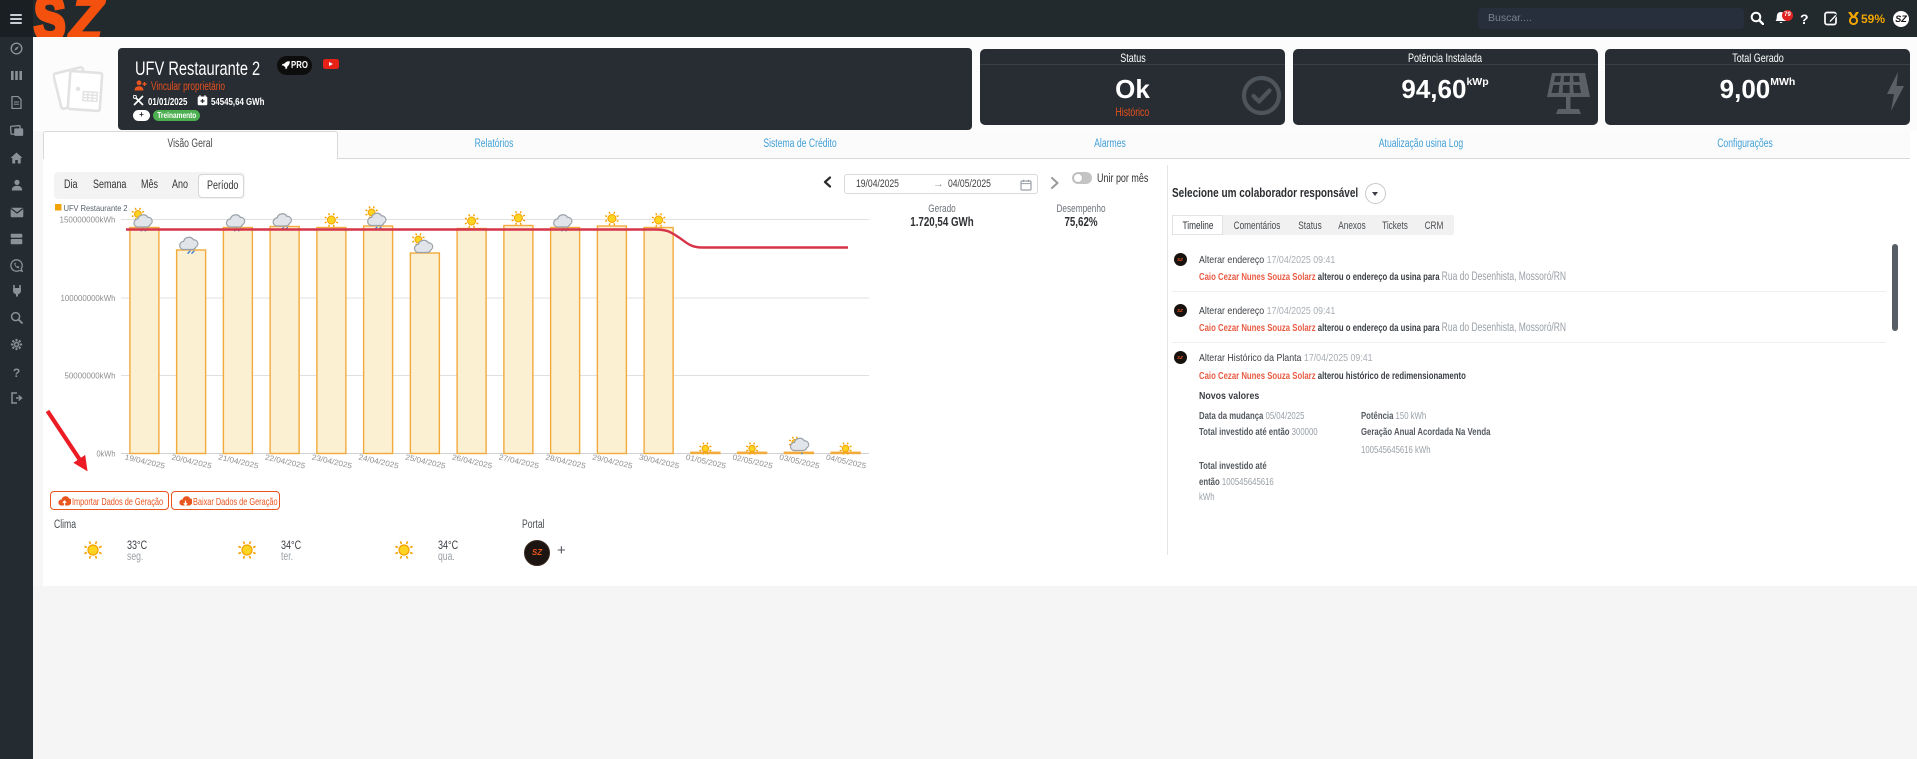 The height and width of the screenshot is (759, 1917). I want to click on svg-text: Z, so click(86, 19).